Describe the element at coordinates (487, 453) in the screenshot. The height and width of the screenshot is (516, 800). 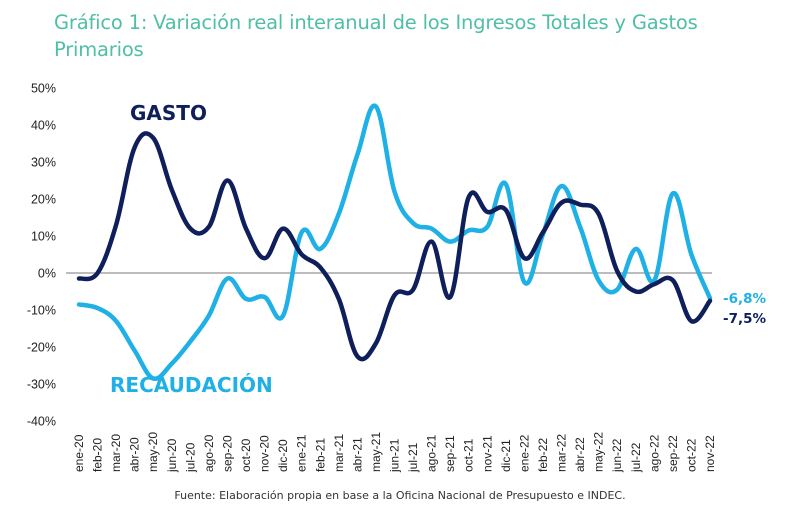
I see `x-tick-label: nov-21` at that location.